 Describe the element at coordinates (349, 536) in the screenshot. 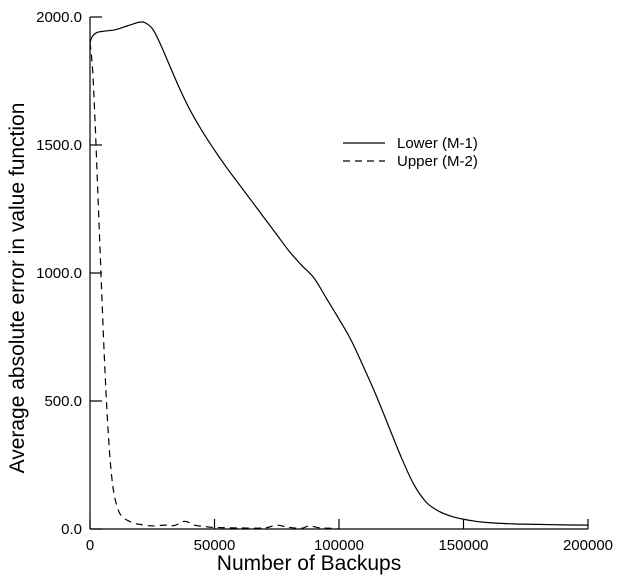

I see `x-ticks: 0 50000 100000 150000 200000` at that location.